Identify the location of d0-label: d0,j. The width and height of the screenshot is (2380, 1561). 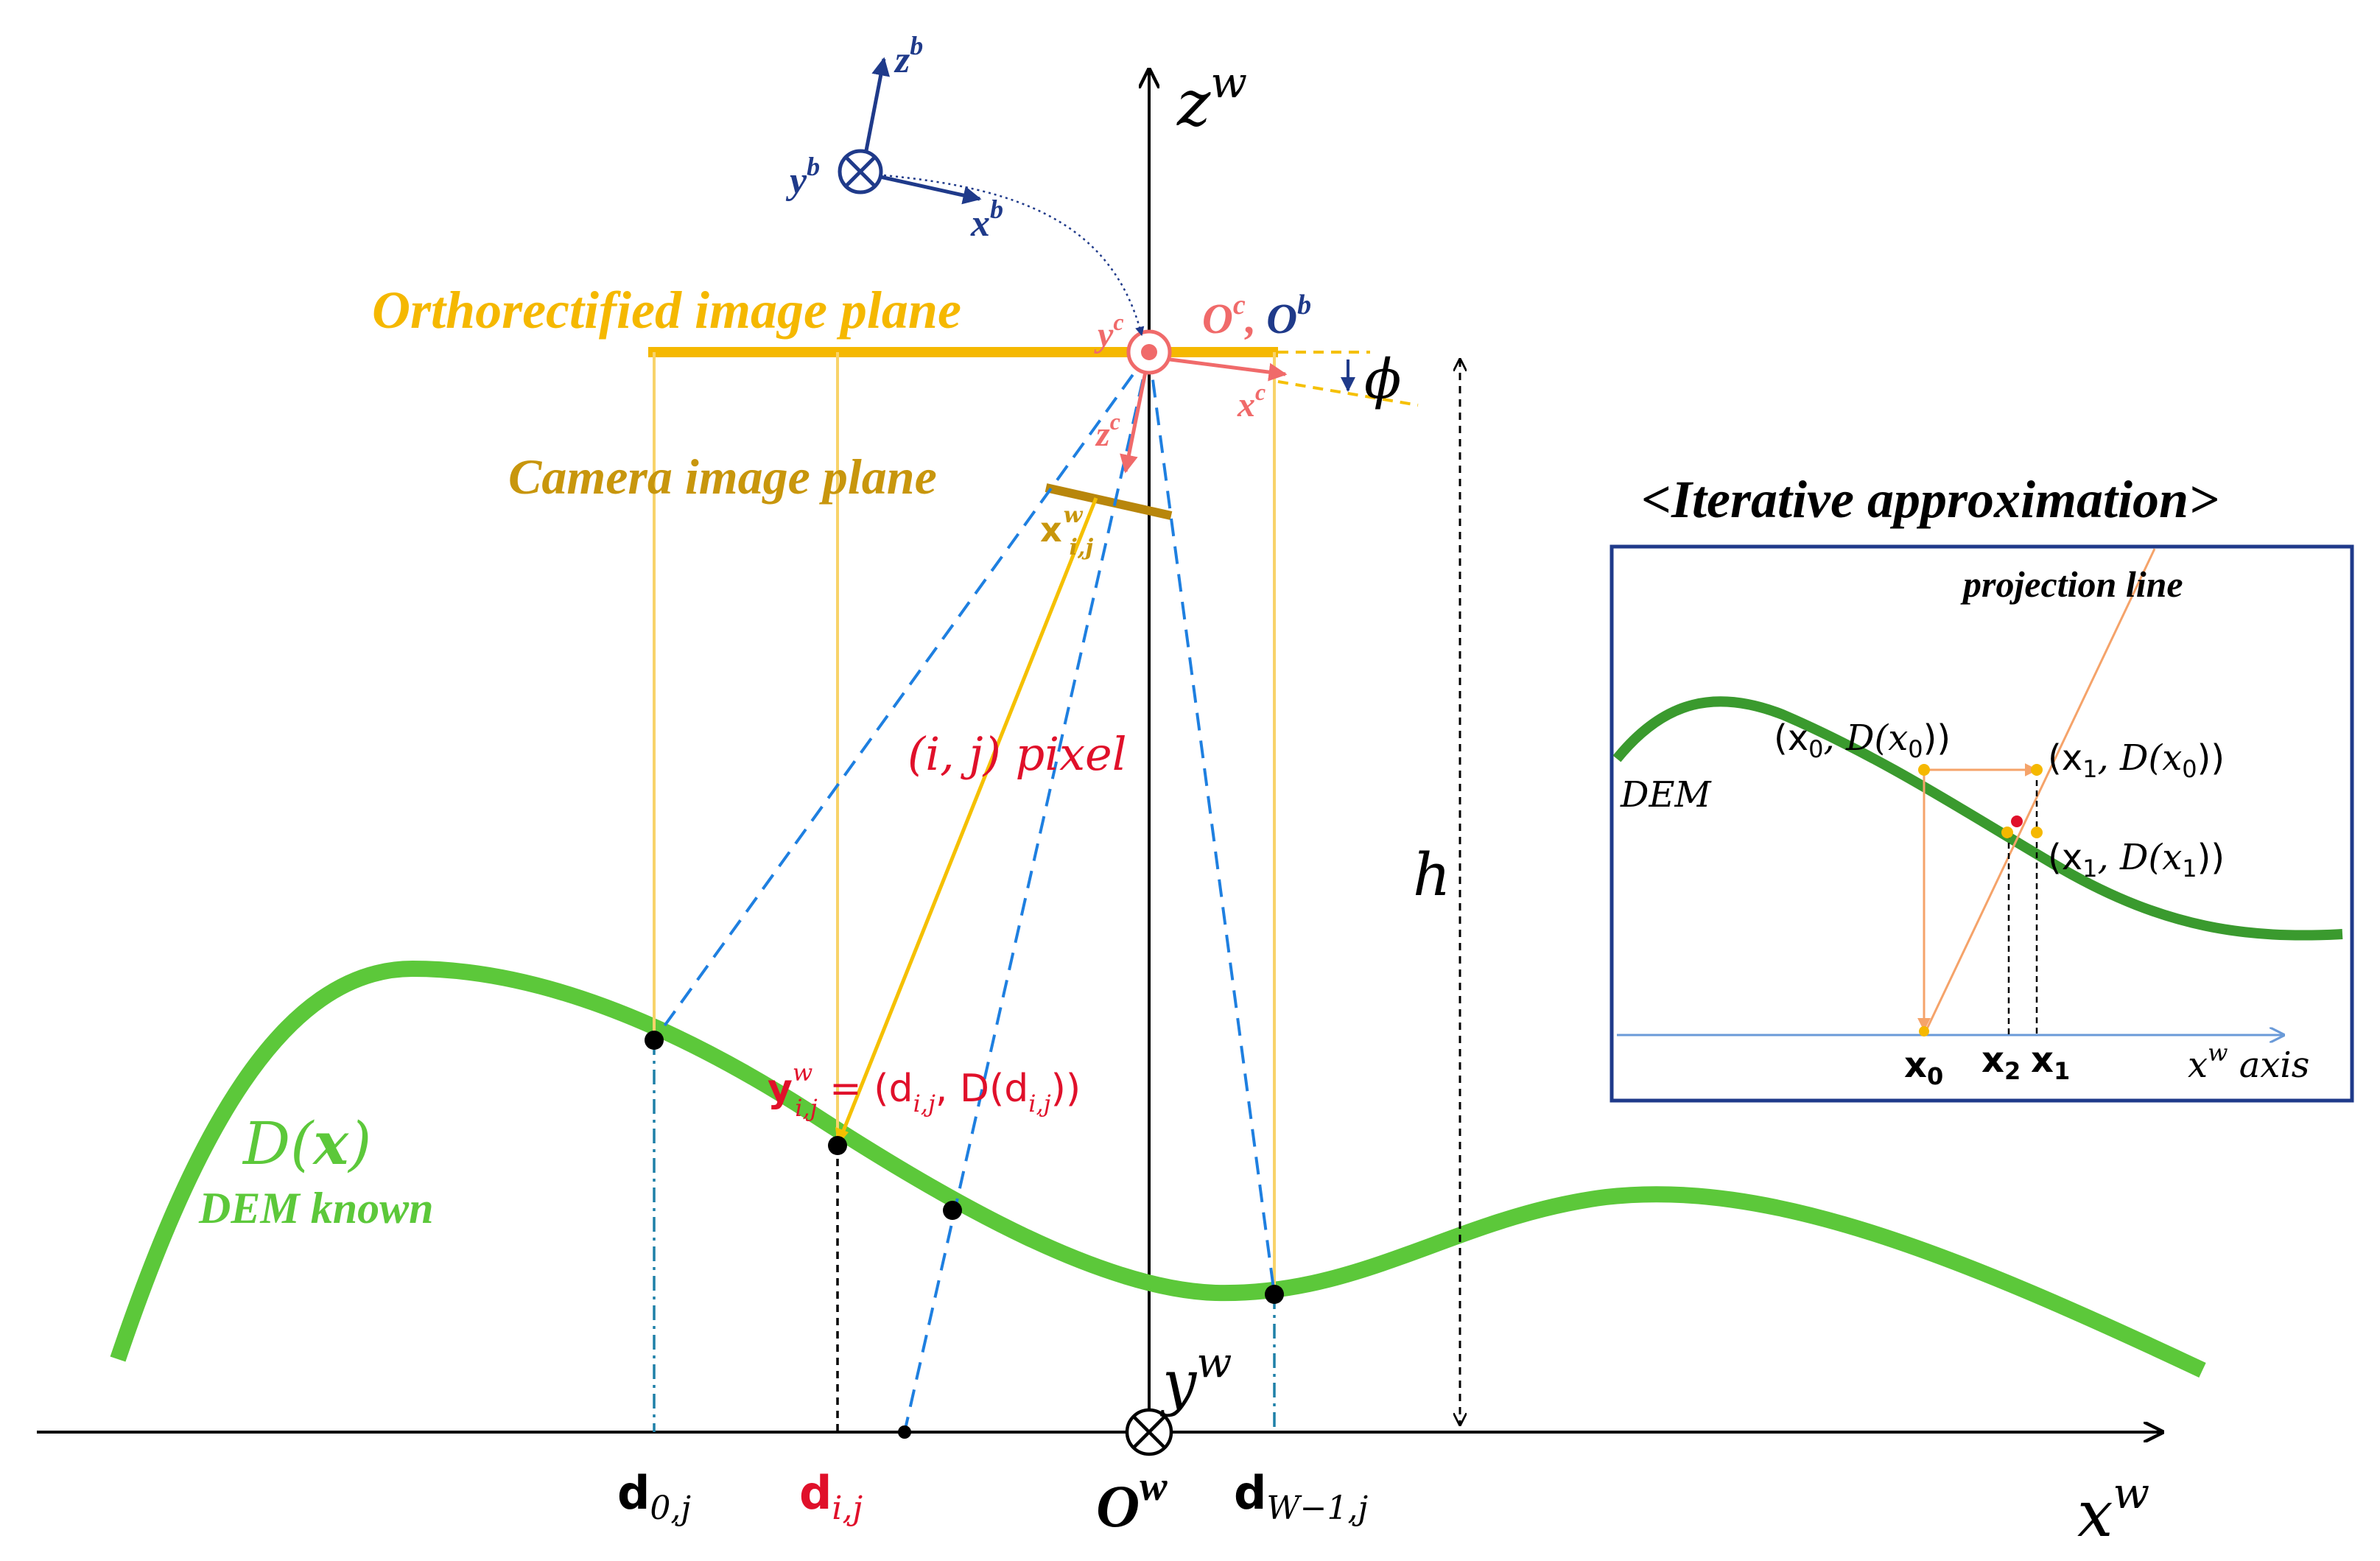
(654, 1496).